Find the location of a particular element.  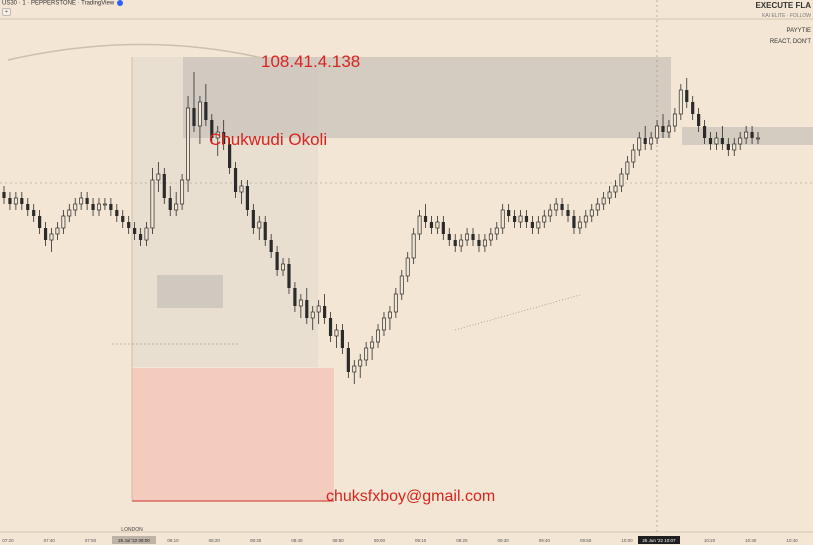

highlight-label-right: 25 Jun '22 10:07 is located at coordinates (659, 540).